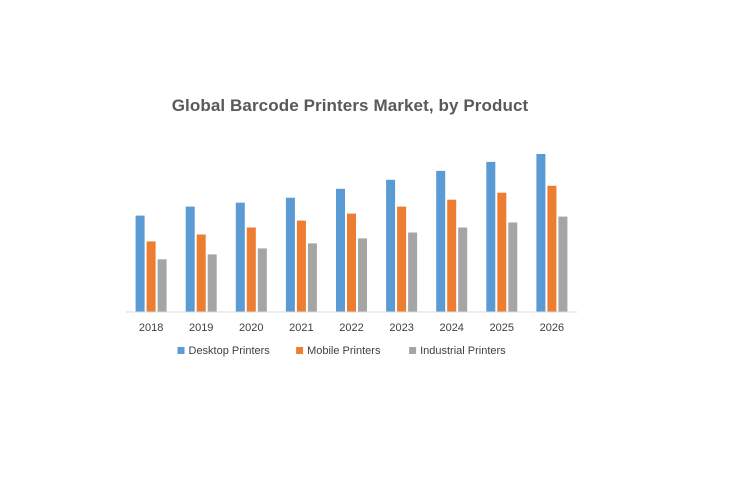 This screenshot has height=485, width=735. Describe the element at coordinates (401, 328) in the screenshot. I see `x-tick-label-2023: 2023` at that location.